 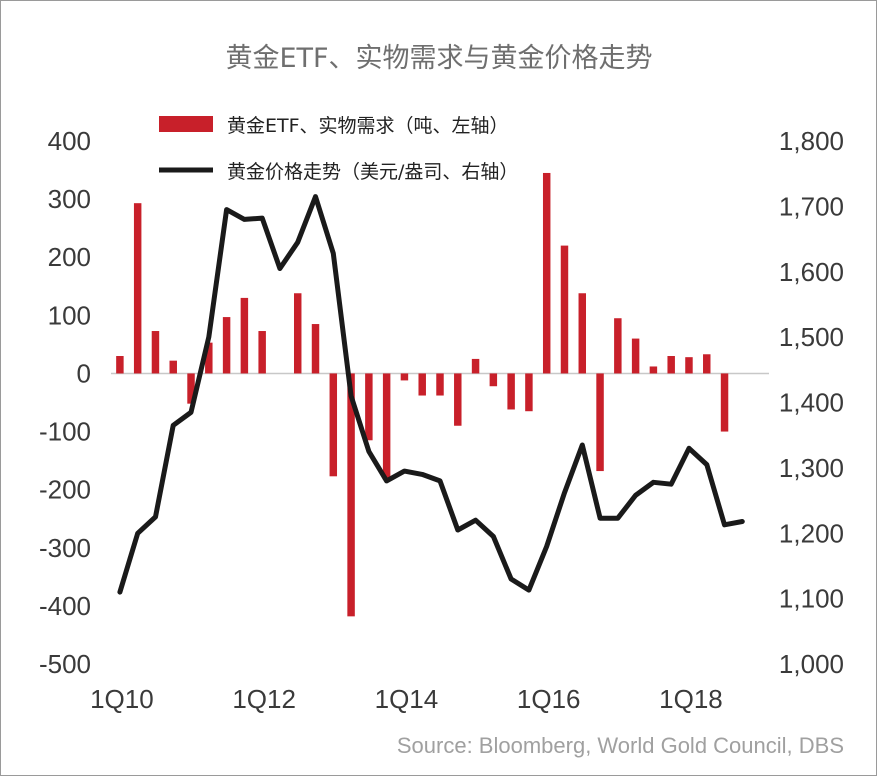 What do you see at coordinates (372, 172) in the screenshot?
I see `legend-line-label: 黄金价格走势（美元/盎司、右轴）` at bounding box center [372, 172].